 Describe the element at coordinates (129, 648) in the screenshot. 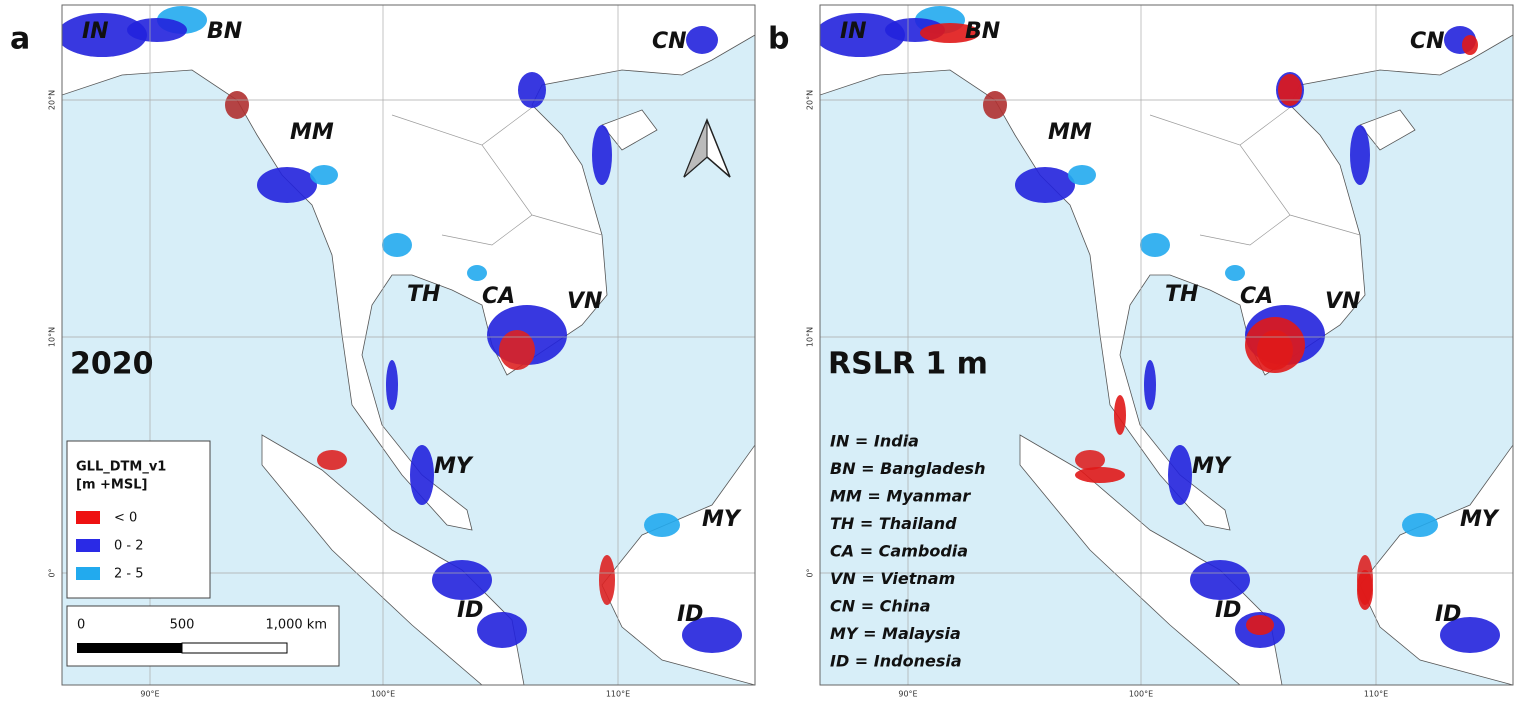

I see `scale-bar-black` at that location.